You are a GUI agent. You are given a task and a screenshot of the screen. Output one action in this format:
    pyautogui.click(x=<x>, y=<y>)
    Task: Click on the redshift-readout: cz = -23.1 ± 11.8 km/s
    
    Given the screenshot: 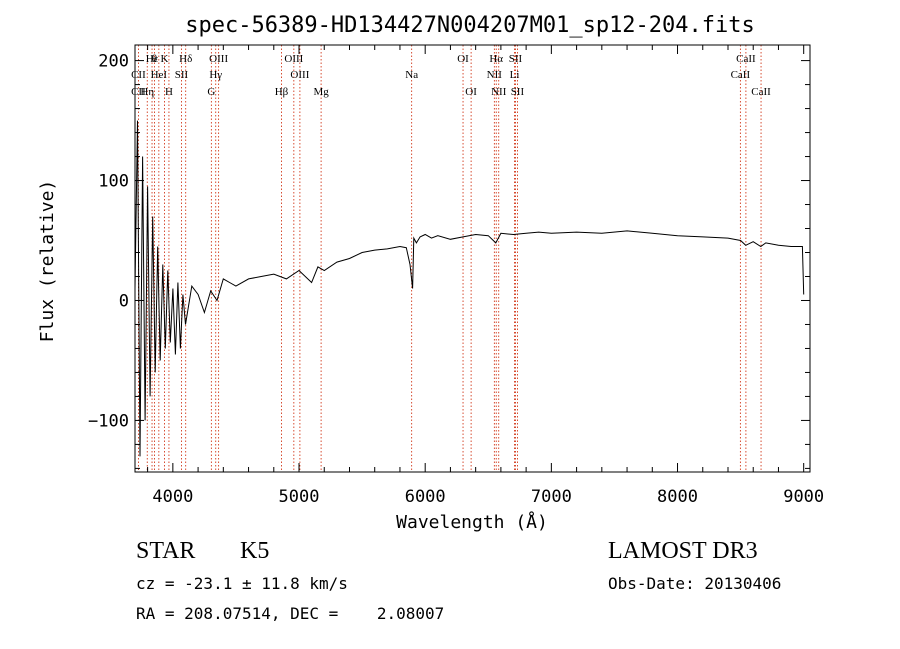 What is the action you would take?
    pyautogui.click(x=242, y=583)
    